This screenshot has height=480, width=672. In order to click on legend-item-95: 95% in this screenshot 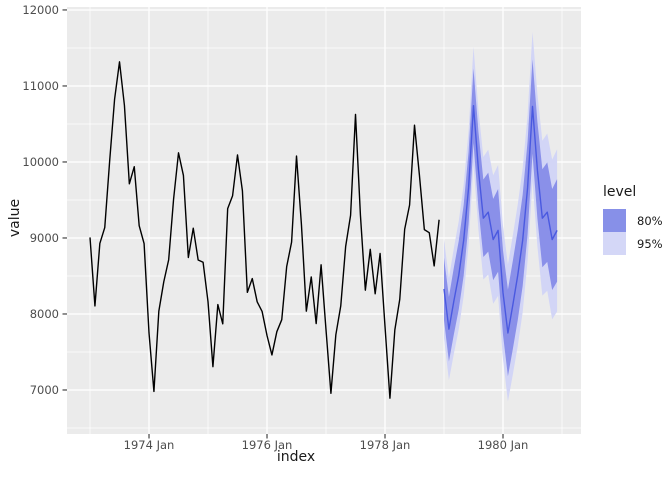, I will do `click(633, 243)`.